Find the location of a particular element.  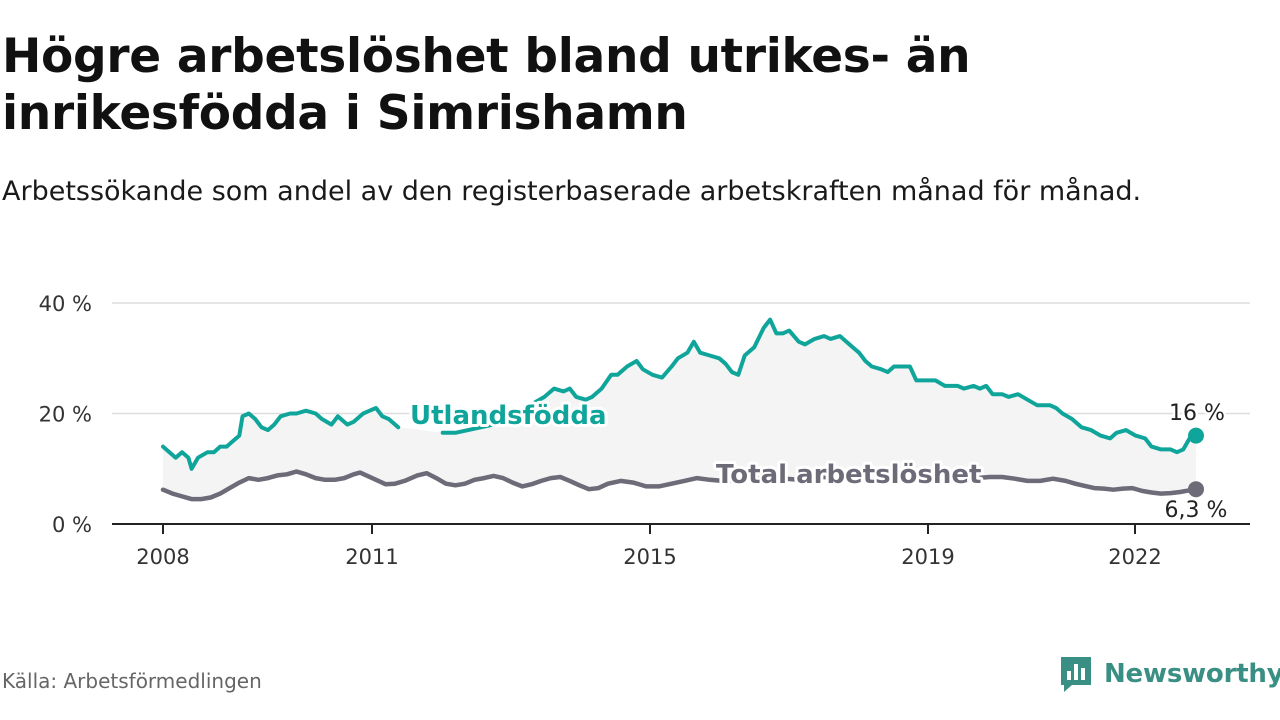

newsworthy-logo-icon is located at coordinates (1076, 674).